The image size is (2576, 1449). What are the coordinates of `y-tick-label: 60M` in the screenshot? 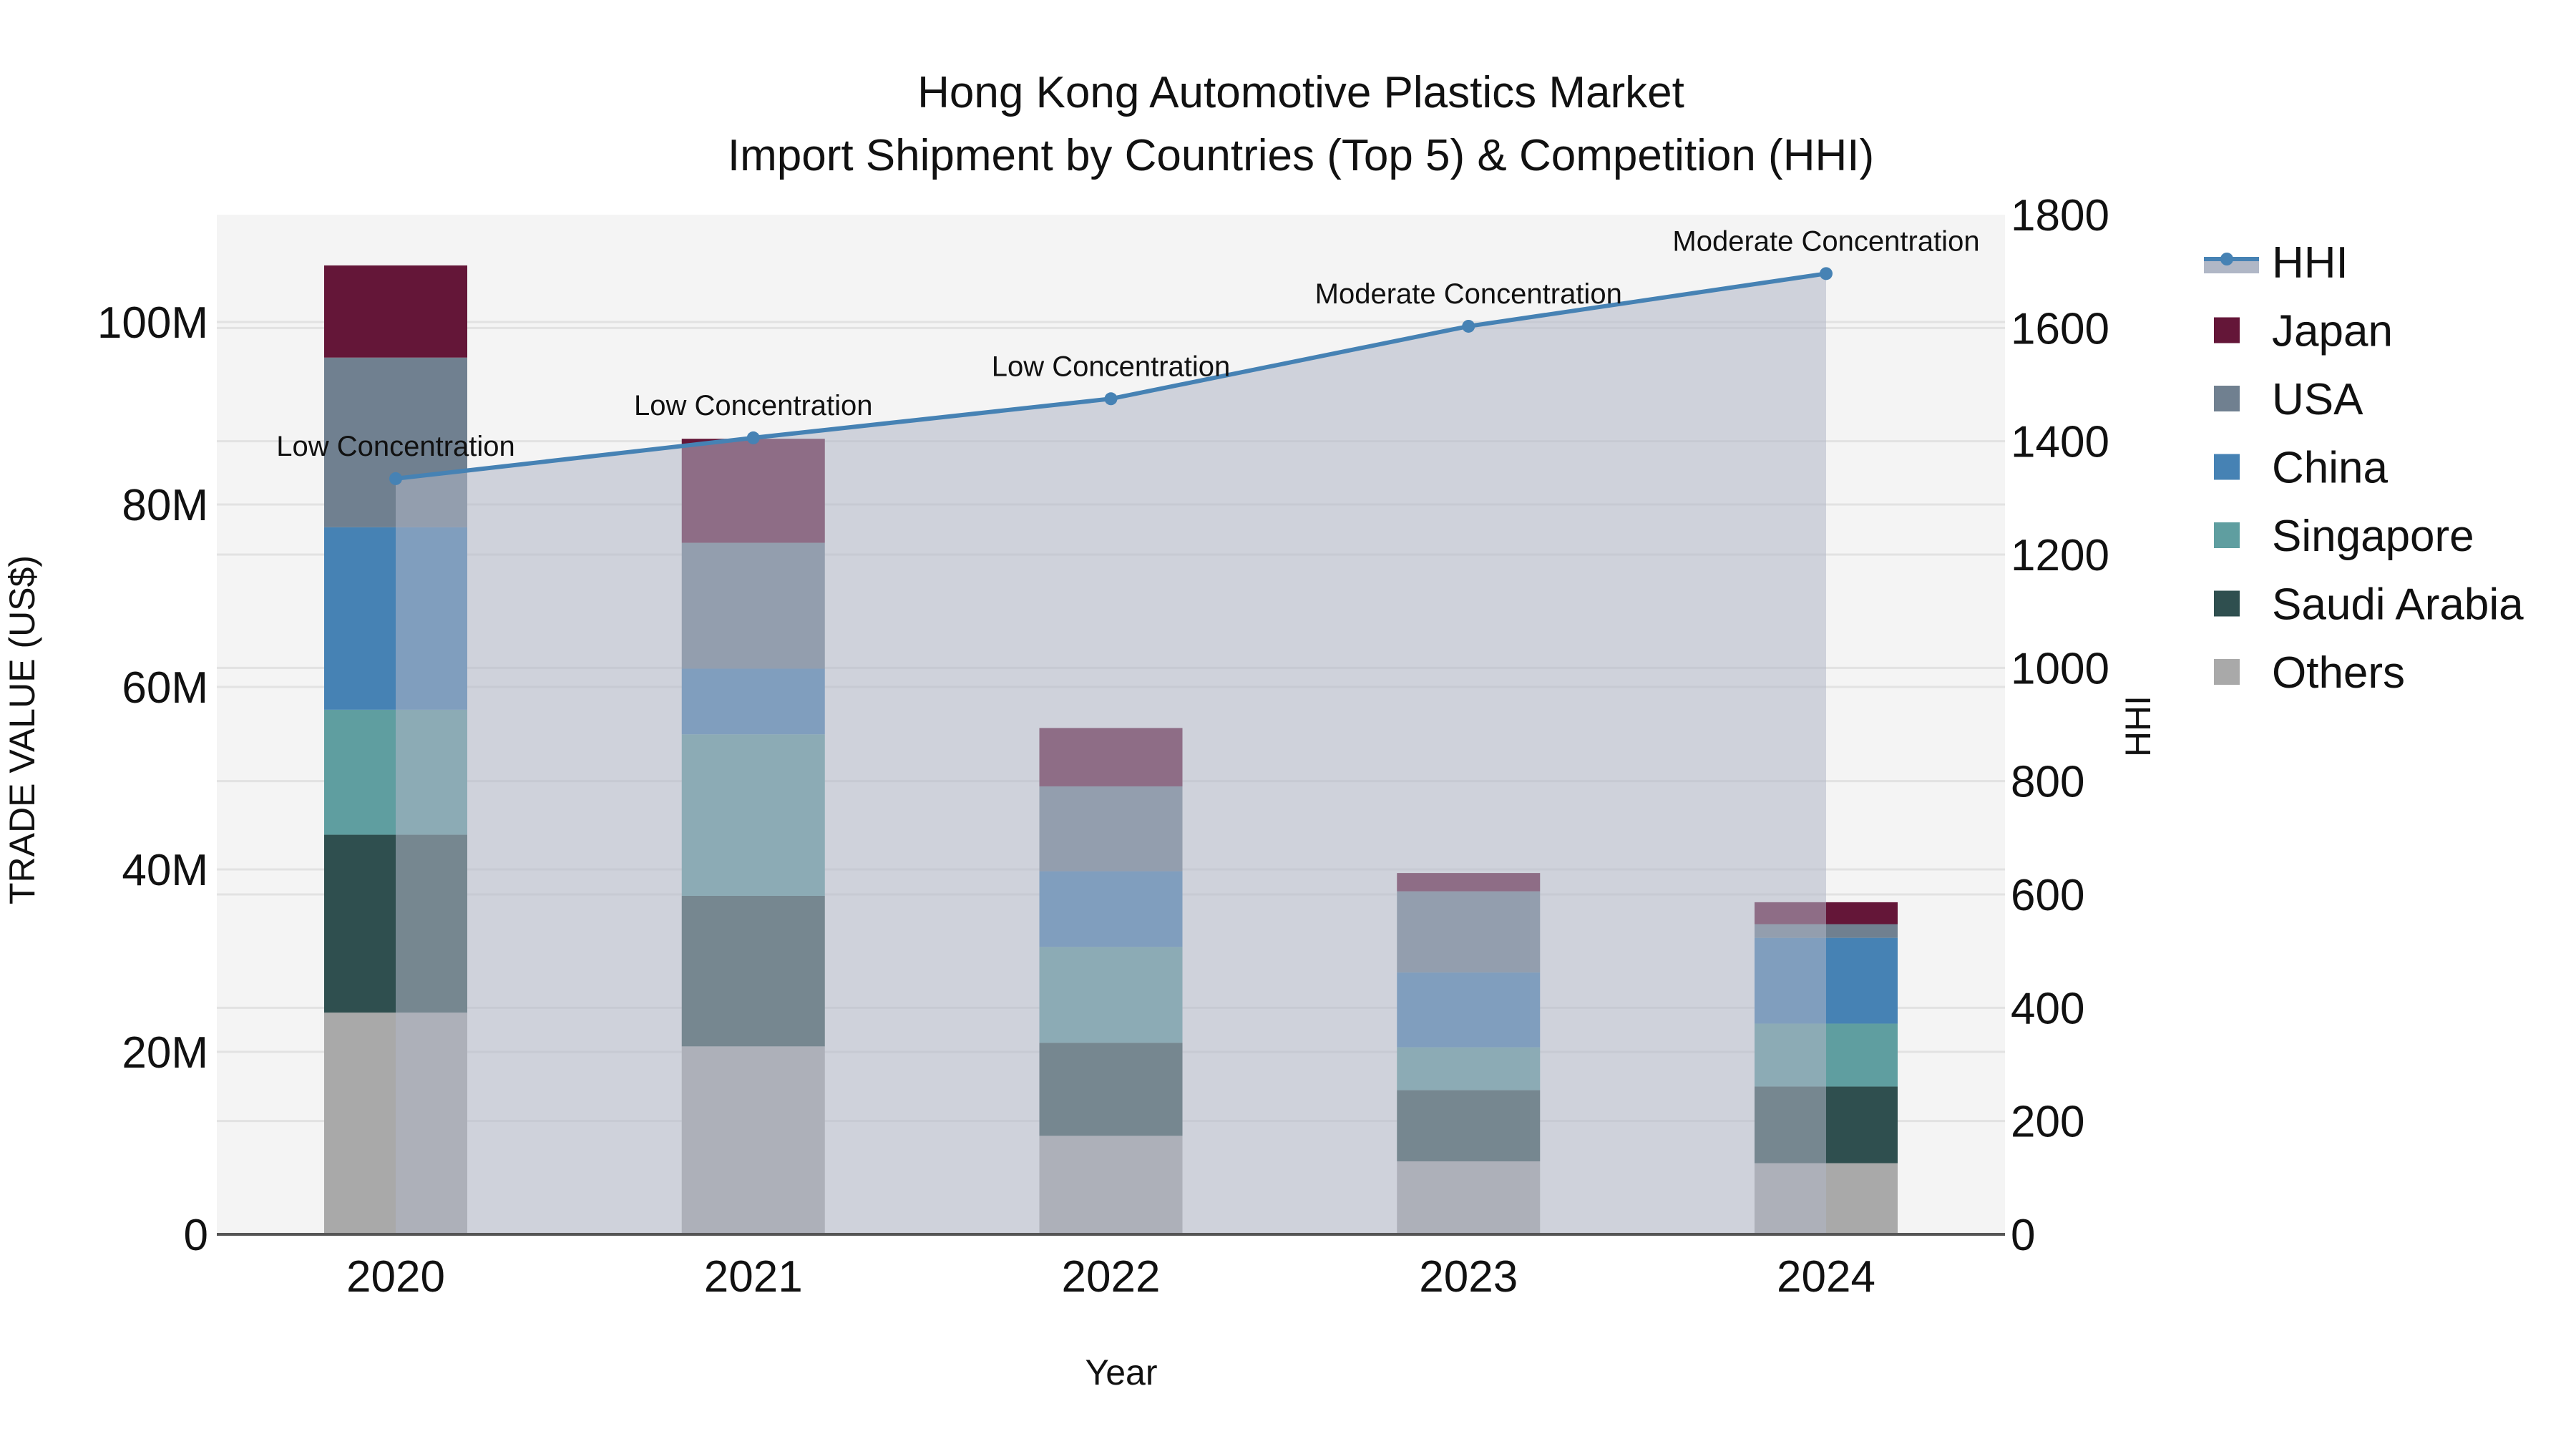 It's located at (165, 688).